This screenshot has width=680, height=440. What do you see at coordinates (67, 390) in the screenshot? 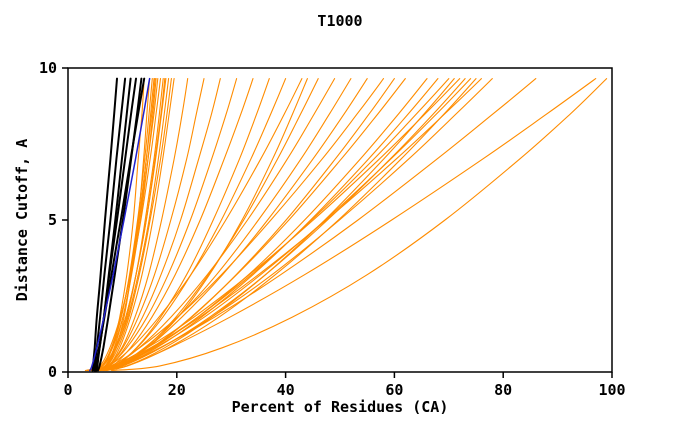
I see `x-tick-label: 0` at bounding box center [67, 390].